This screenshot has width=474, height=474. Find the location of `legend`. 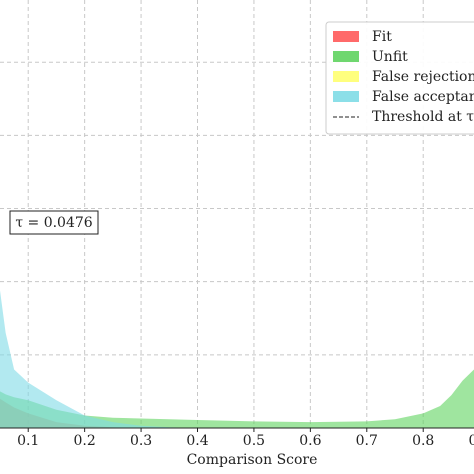

legend is located at coordinates (399, 78).